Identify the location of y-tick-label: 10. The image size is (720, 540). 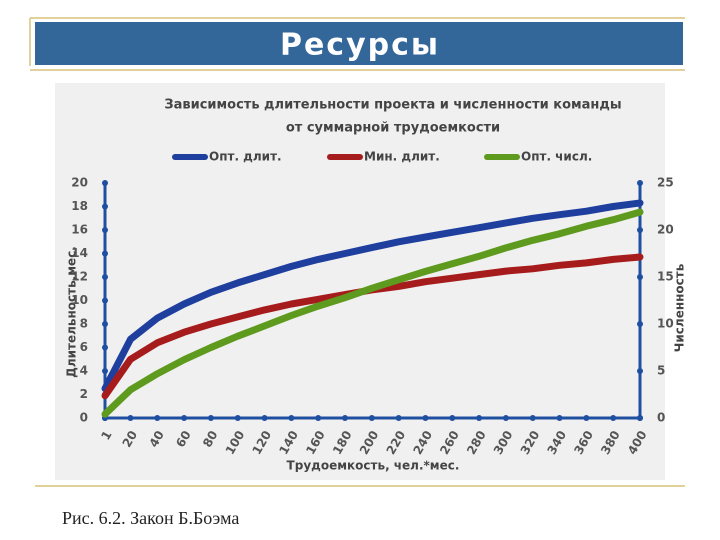
(79, 300).